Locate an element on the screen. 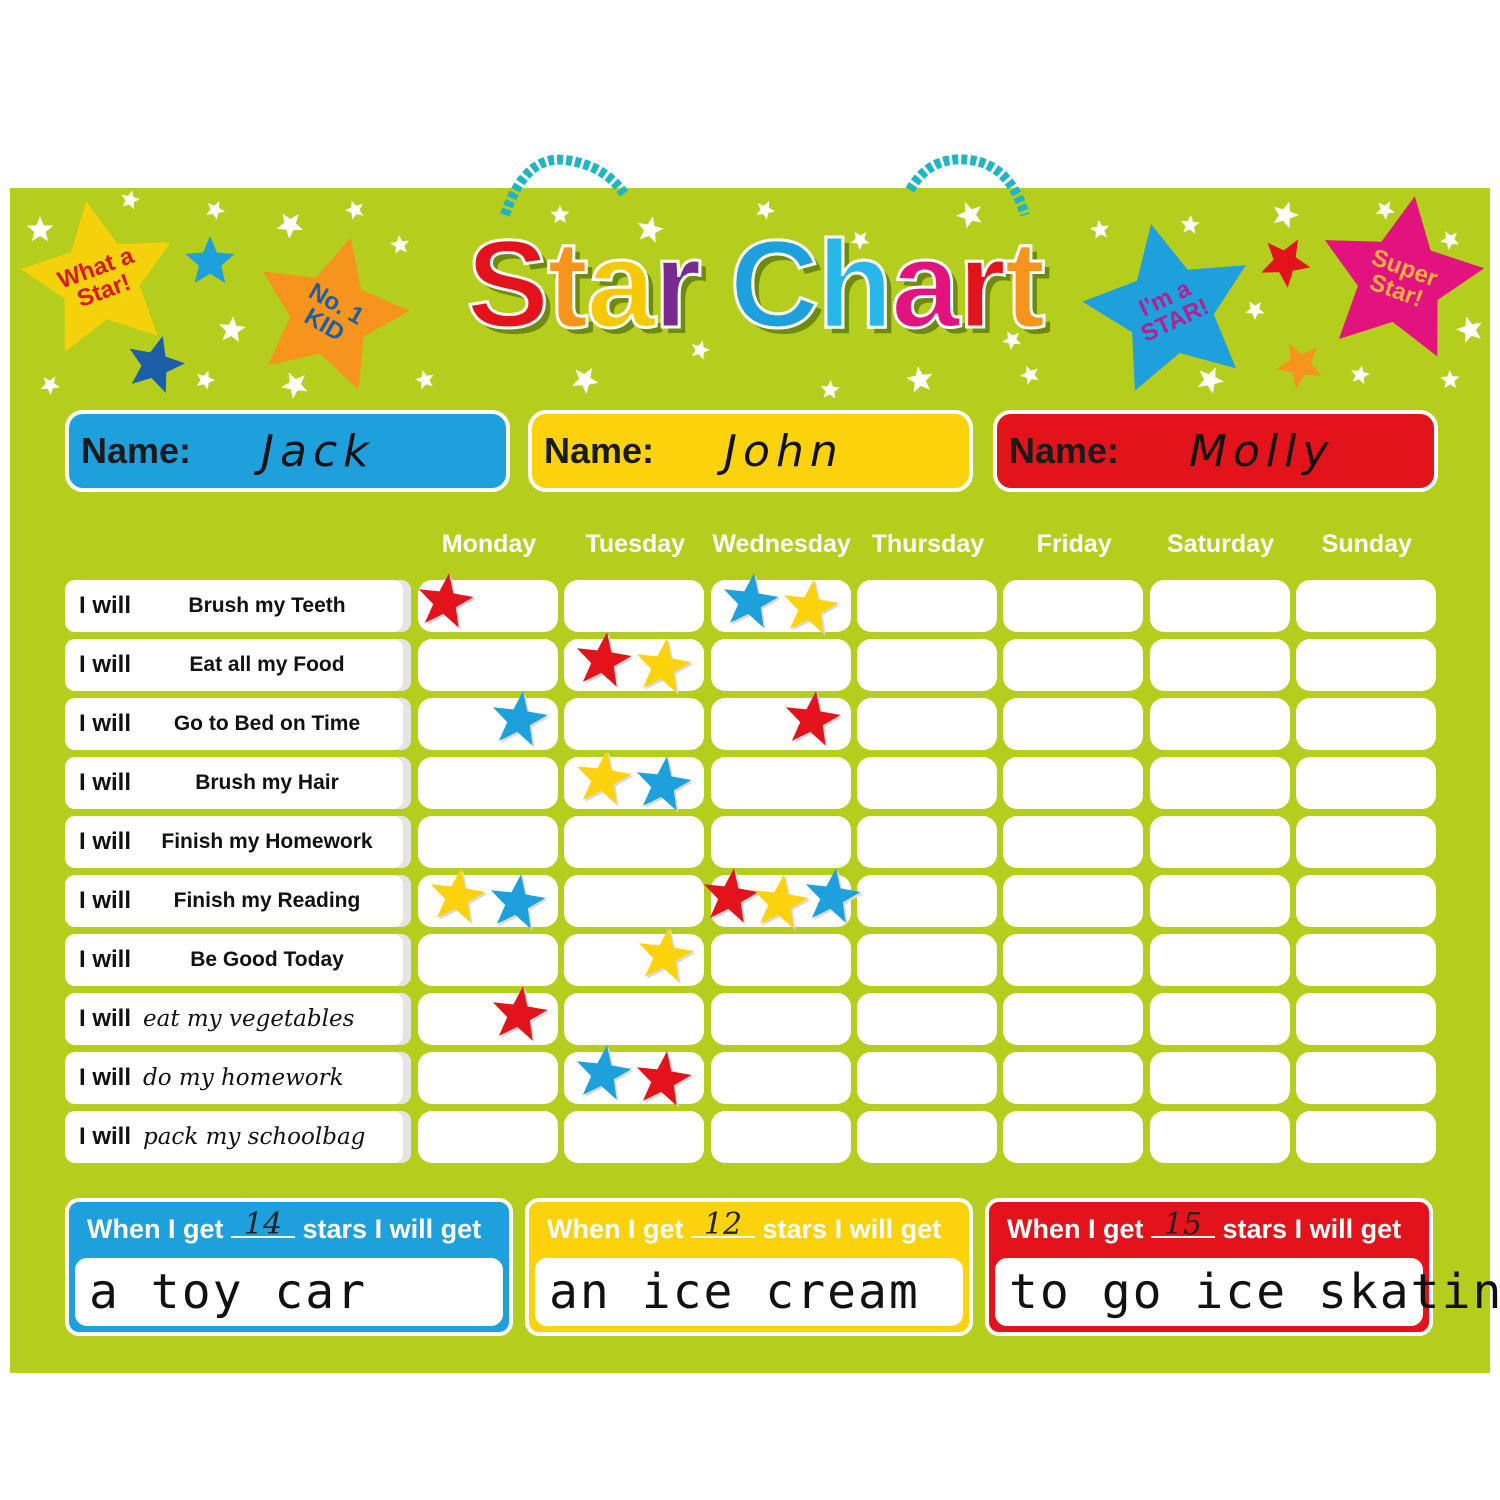  title-letter: a is located at coordinates (621, 285).